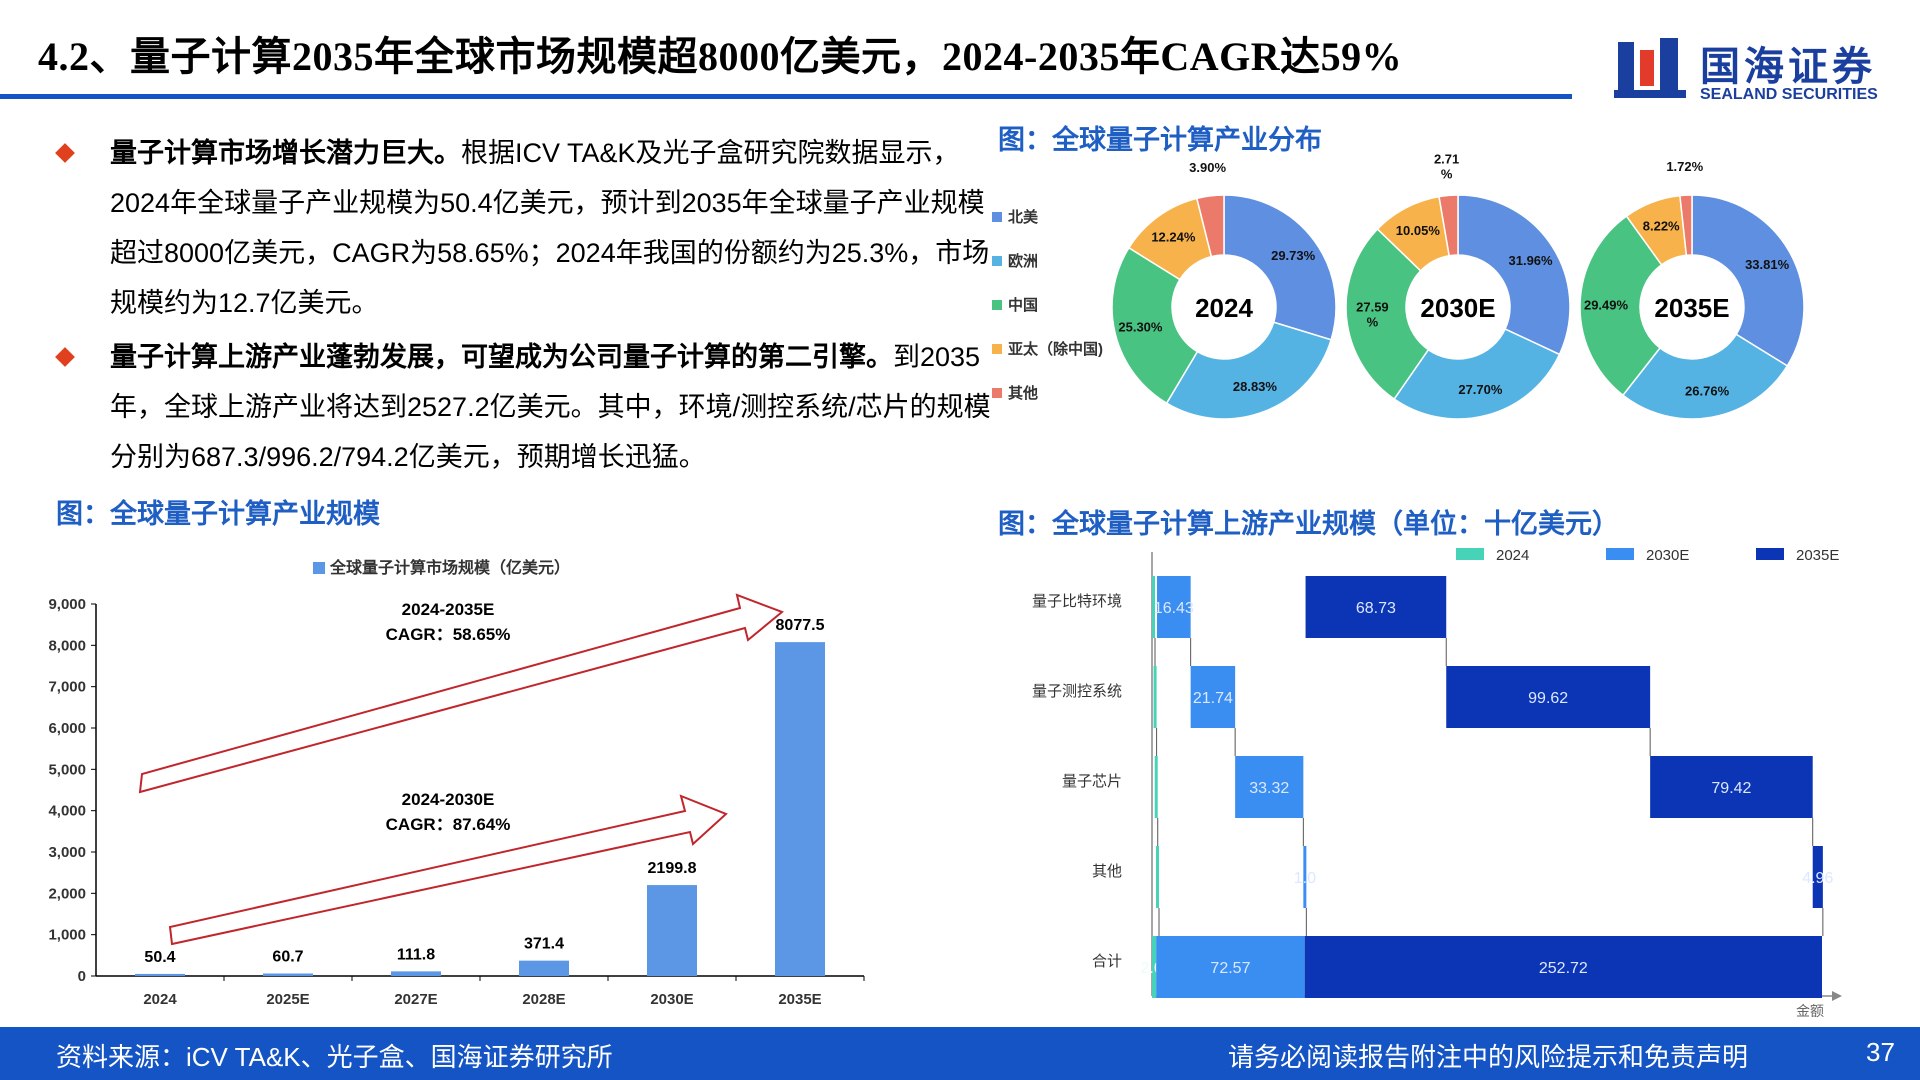 The width and height of the screenshot is (1920, 1080). I want to click on slice-value-label: 31.96%, so click(1531, 260).